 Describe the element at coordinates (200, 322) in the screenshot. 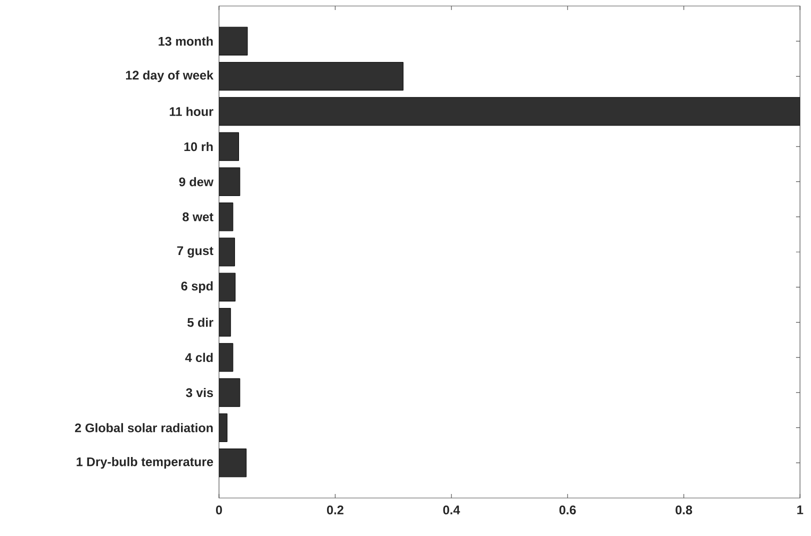

I see `y-tick-label: 5 dir` at that location.